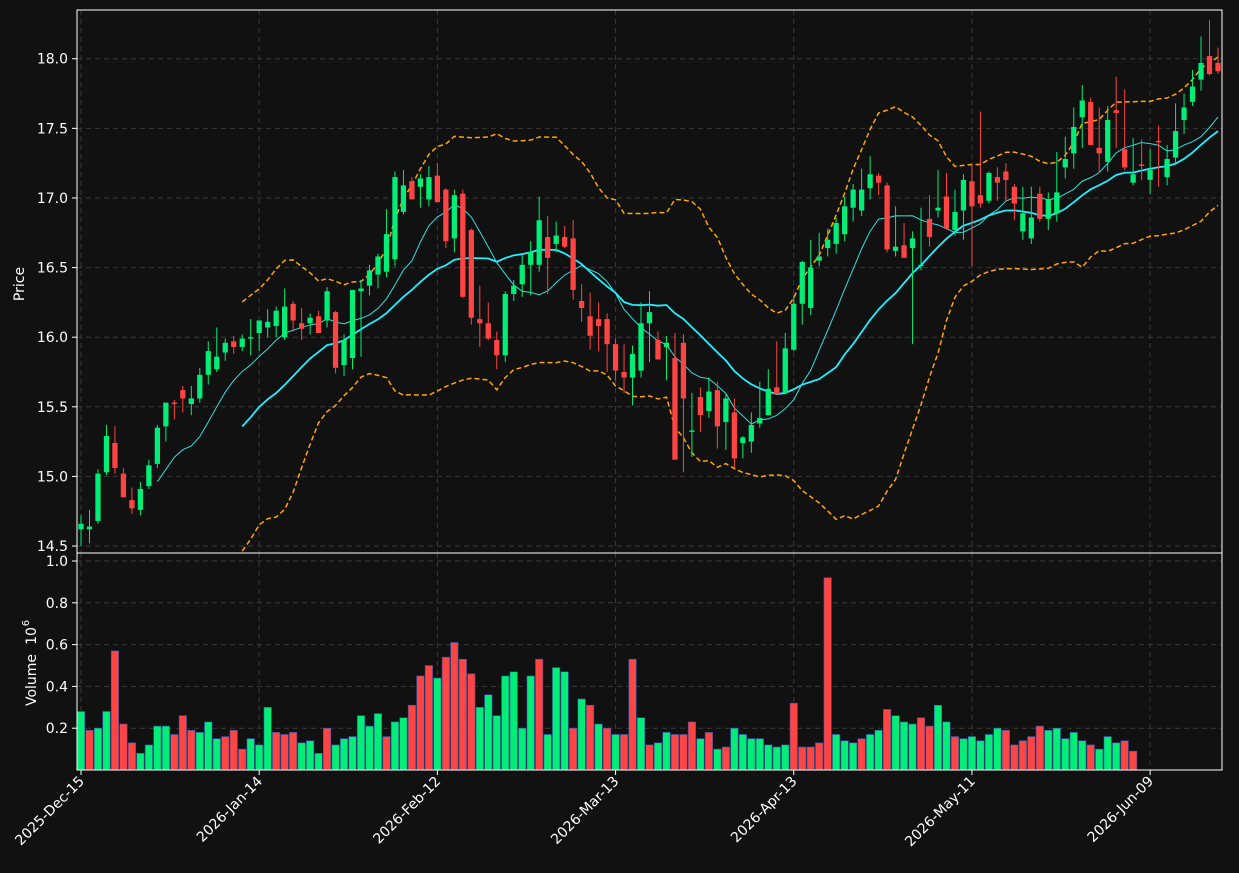 This screenshot has width=1239, height=873. Describe the element at coordinates (52, 129) in the screenshot. I see `price-tick-label: 17.5` at that location.